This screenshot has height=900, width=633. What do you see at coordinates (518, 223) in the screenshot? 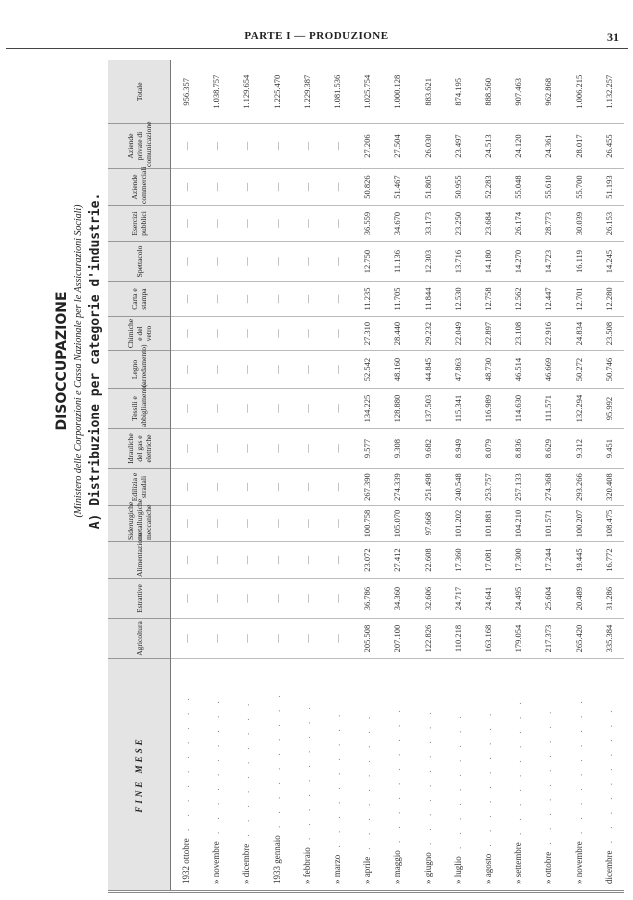
I see `value-cell: 26.174` at bounding box center [518, 223].